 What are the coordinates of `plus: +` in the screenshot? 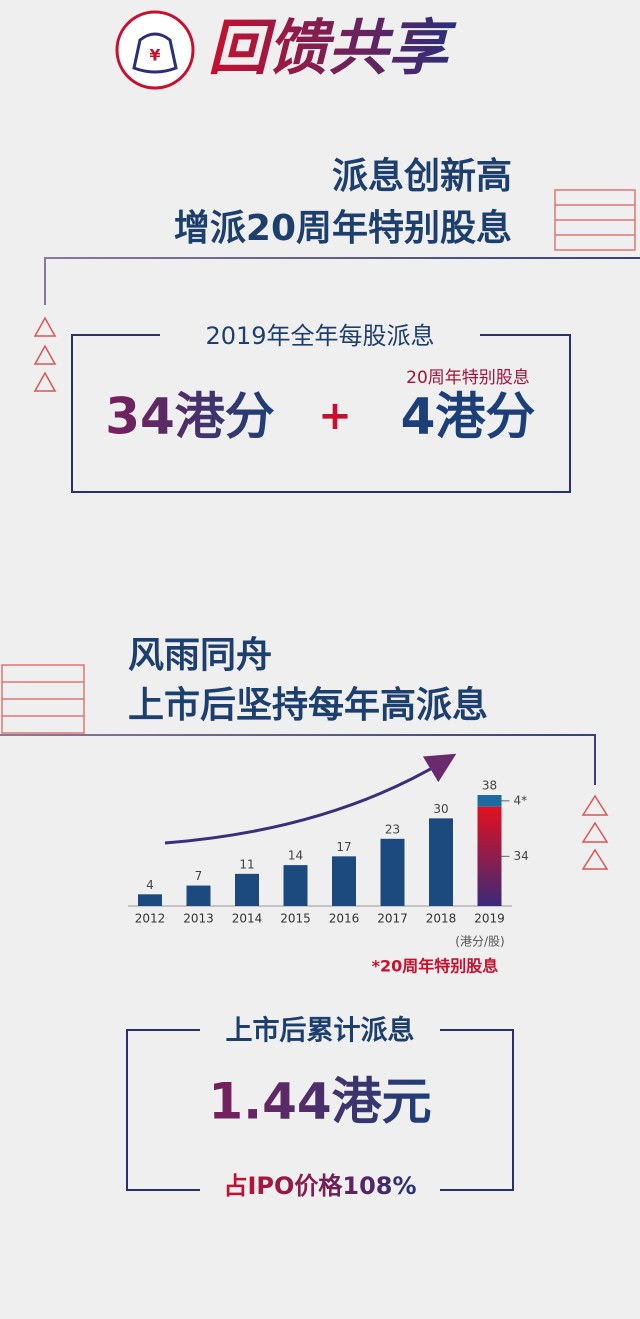 It's located at (335, 416).